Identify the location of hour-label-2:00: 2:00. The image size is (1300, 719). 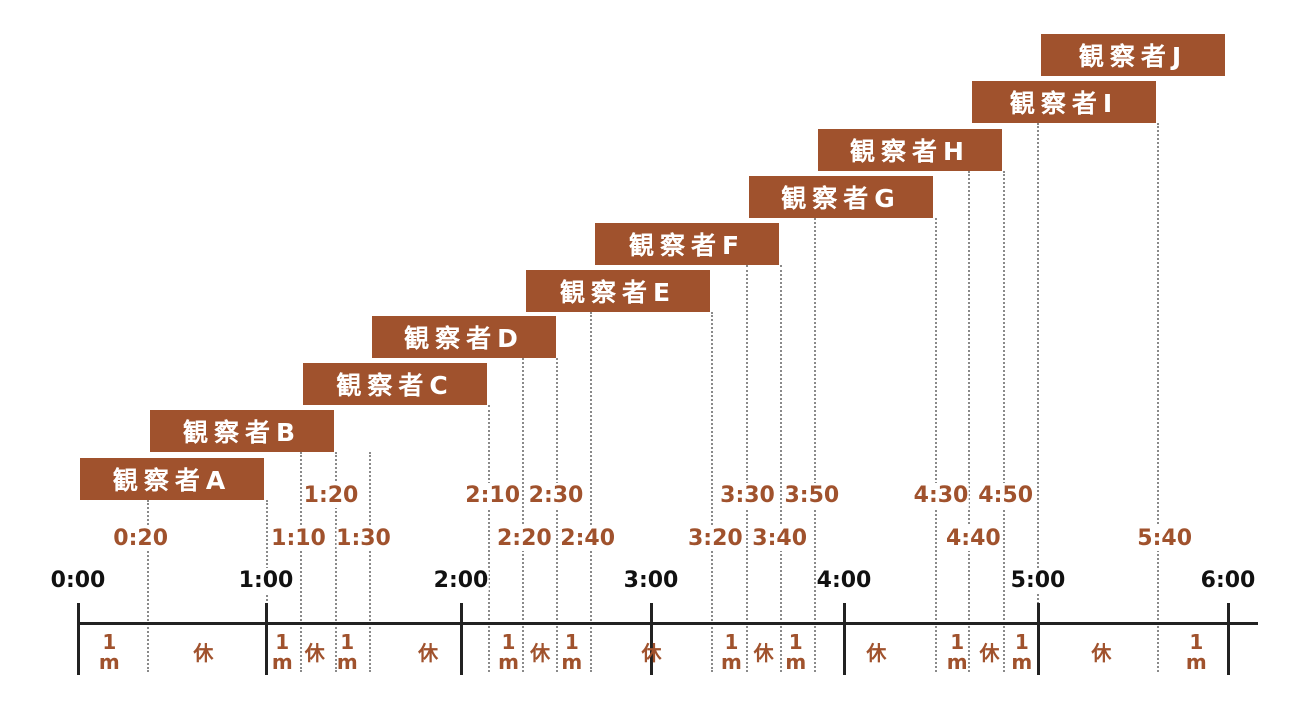
(461, 580).